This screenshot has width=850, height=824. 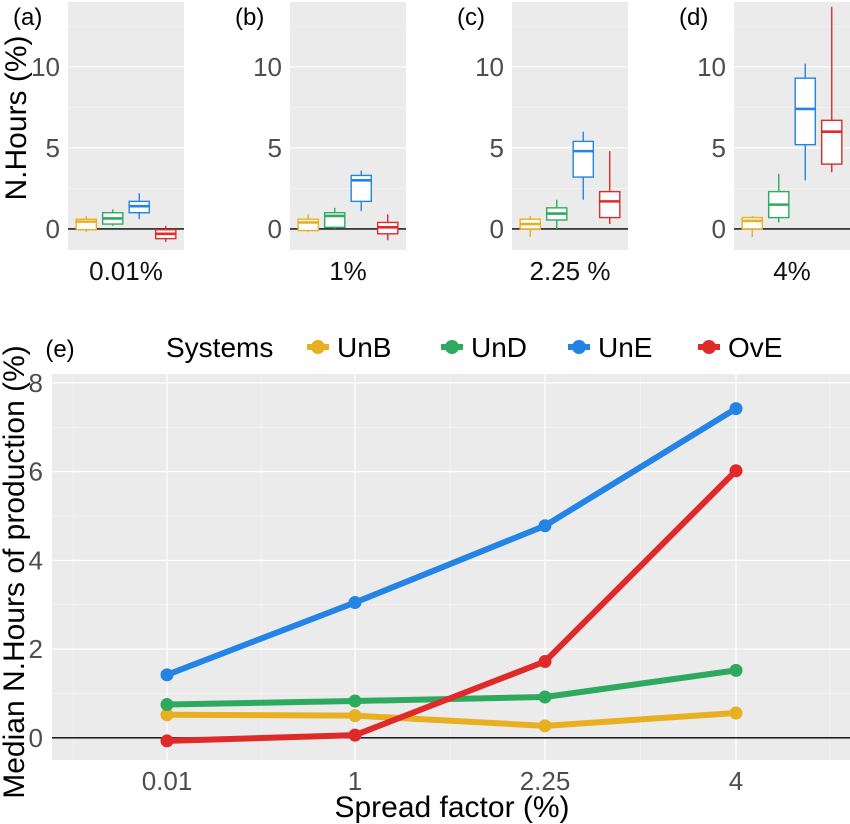 I want to click on x-tick-label: 4, so click(x=736, y=781).